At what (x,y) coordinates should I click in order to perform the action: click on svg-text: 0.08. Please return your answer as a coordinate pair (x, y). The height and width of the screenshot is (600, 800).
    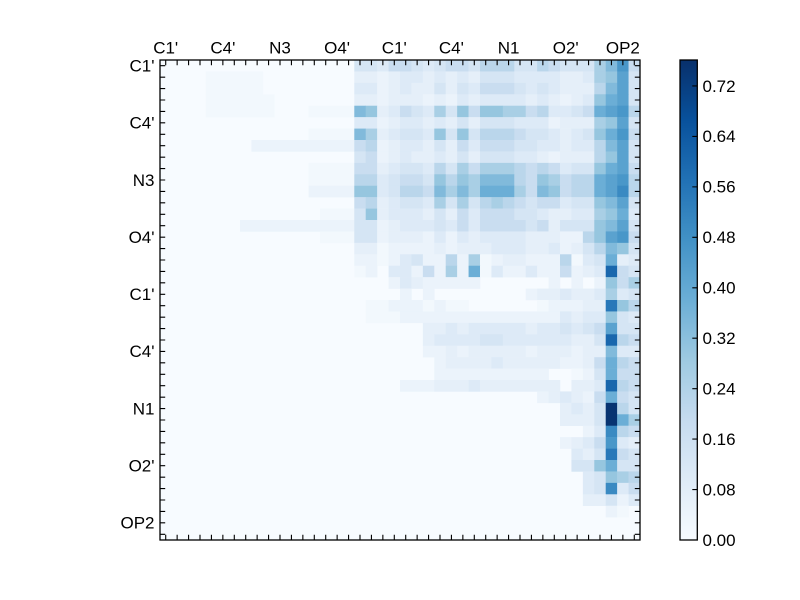
    Looking at the image, I should click on (719, 489).